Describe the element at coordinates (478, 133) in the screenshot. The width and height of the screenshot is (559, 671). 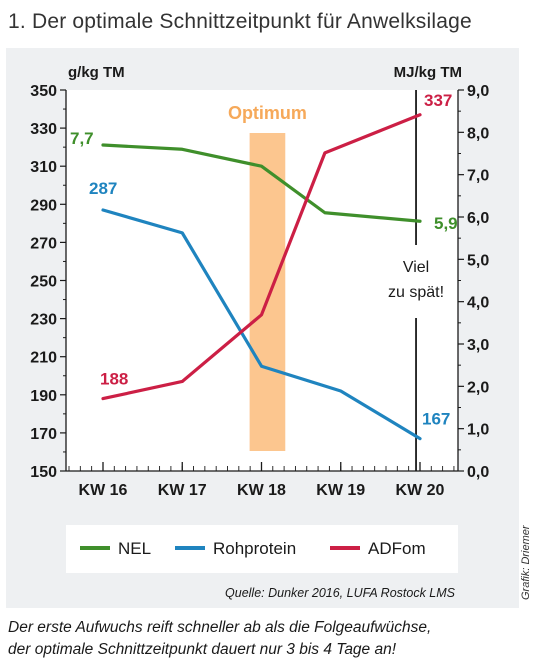
I see `y-right-tick-label: 8,0` at that location.